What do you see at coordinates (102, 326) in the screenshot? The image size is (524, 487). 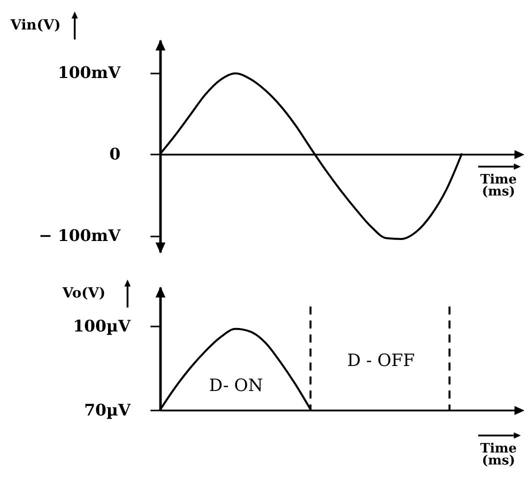 I see `y-tick-label: 100µV` at bounding box center [102, 326].